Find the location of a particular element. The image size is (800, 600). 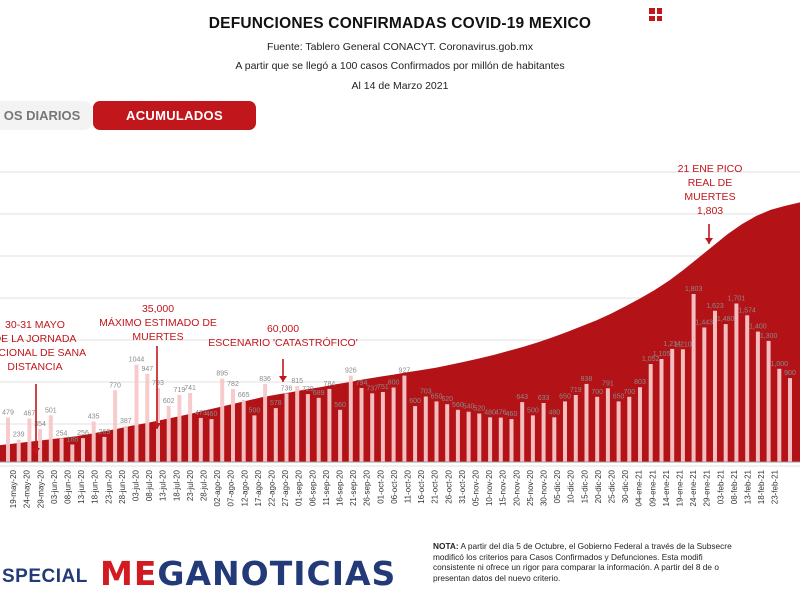

data-label: 900 is located at coordinates (790, 373).